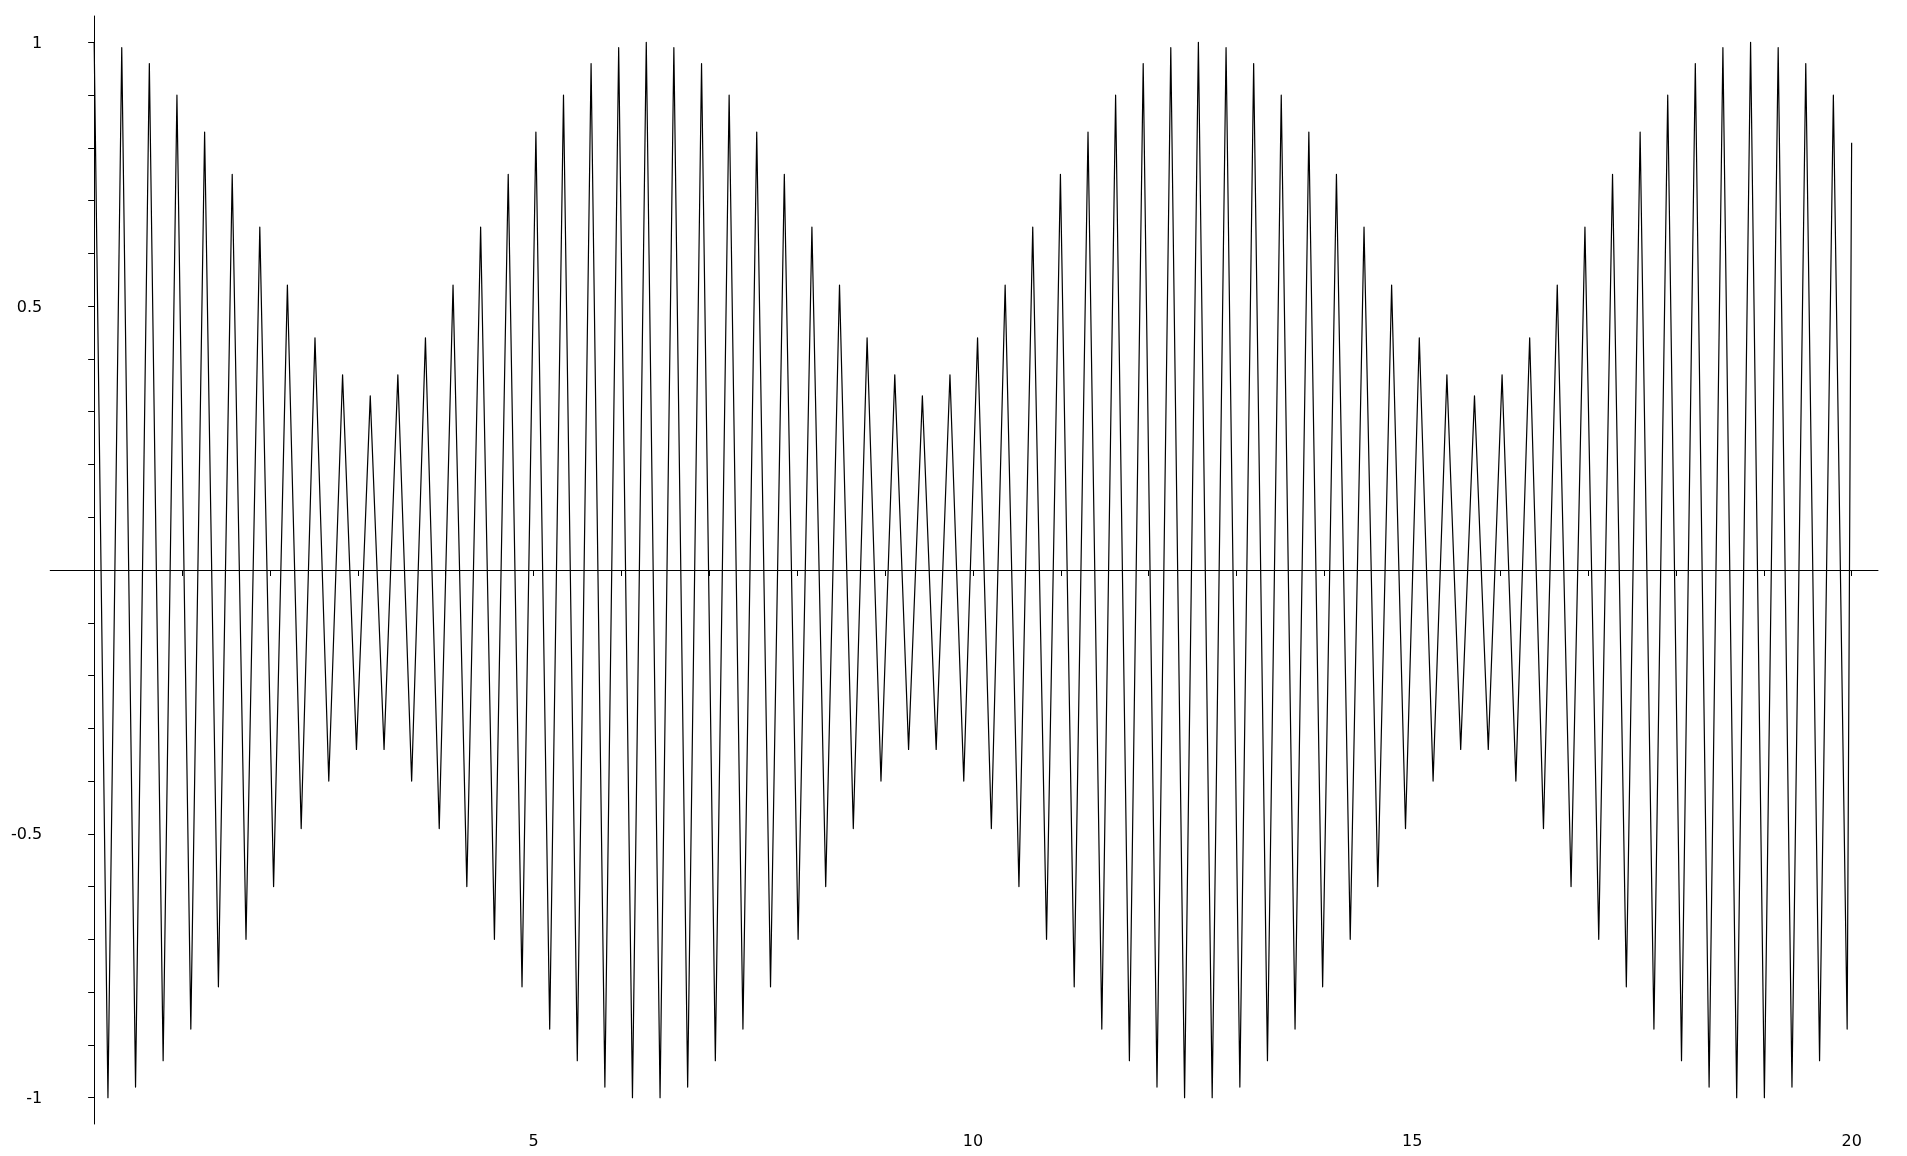 This screenshot has height=1156, width=1907. Describe the element at coordinates (1412, 1140) in the screenshot. I see `x-tick-label: 15` at that location.